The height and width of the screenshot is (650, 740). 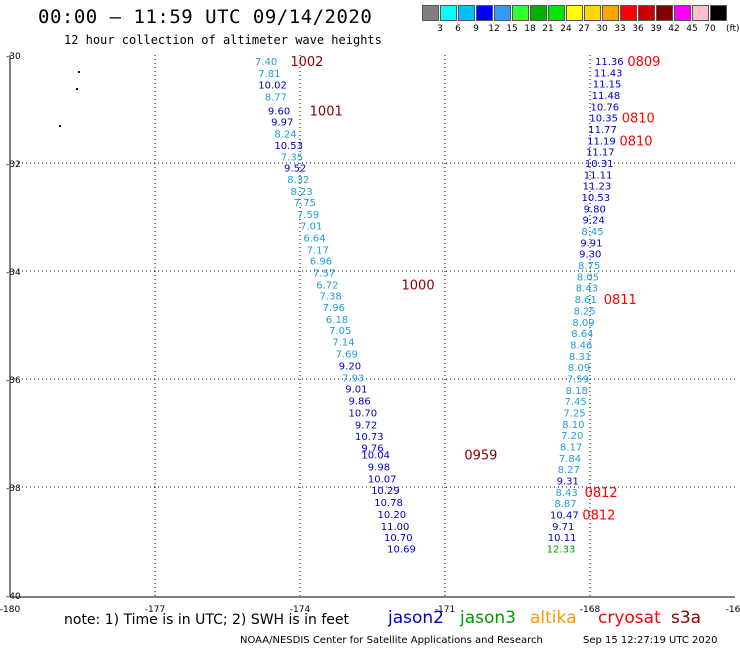 I want to click on wave-height-value: 6.18, so click(x=337, y=320).